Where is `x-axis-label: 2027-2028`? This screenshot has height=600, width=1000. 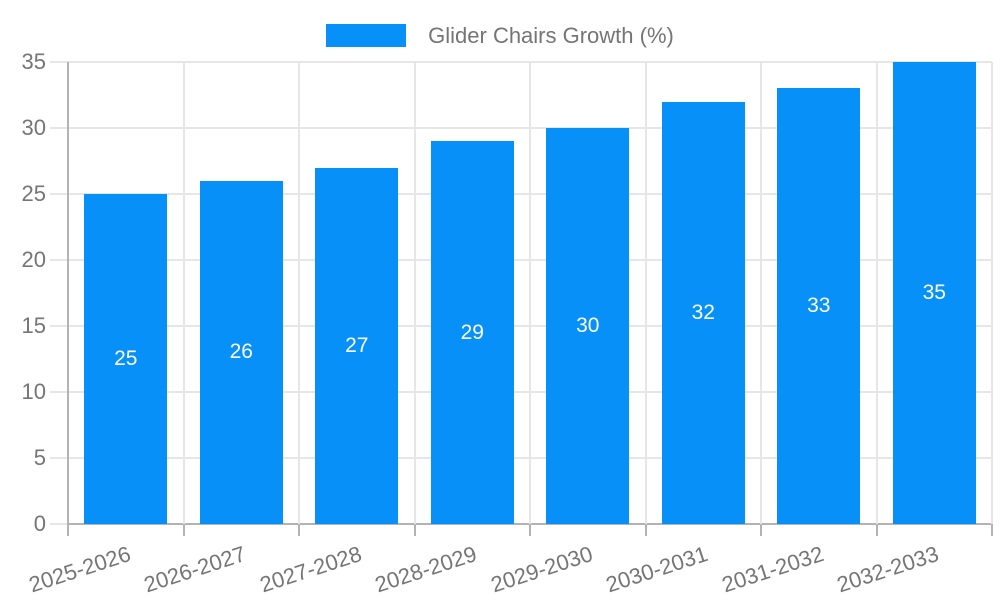
x-axis-label: 2027-2028 is located at coordinates (310, 569).